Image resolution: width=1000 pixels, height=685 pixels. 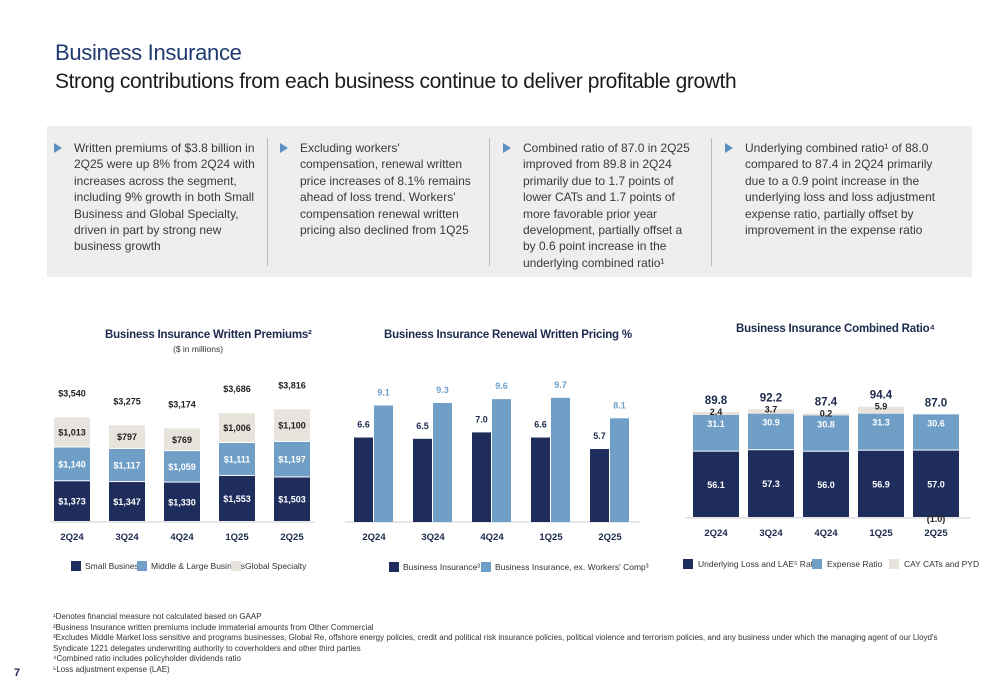 I want to click on combined-total-label: 87.0, so click(x=936, y=403).